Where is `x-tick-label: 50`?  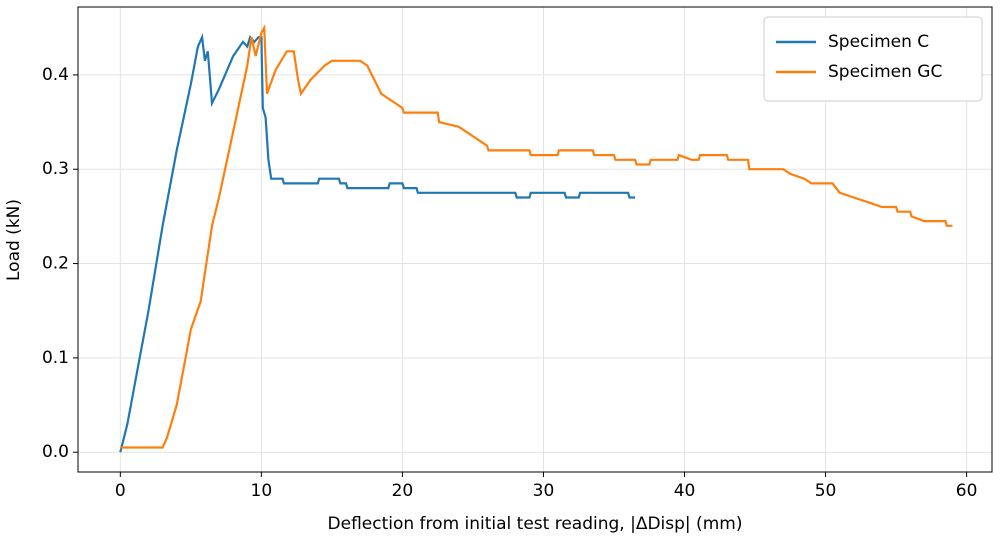
x-tick-label: 50 is located at coordinates (826, 491).